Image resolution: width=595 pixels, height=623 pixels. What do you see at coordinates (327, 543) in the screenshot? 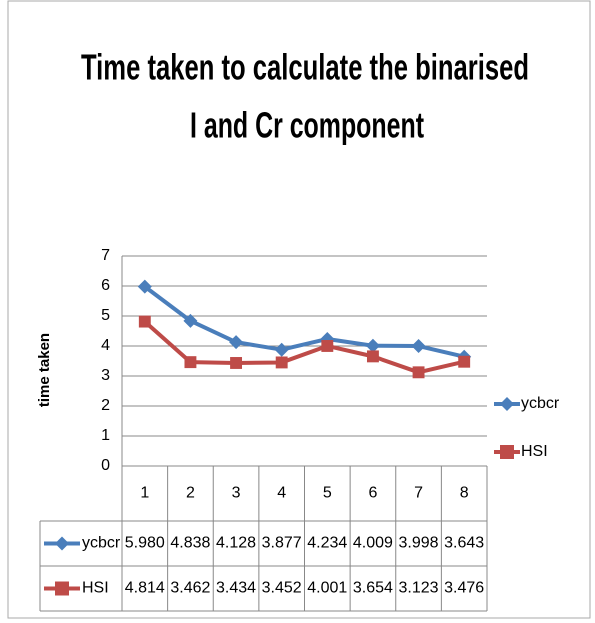
I see `table-value: 4.234` at bounding box center [327, 543].